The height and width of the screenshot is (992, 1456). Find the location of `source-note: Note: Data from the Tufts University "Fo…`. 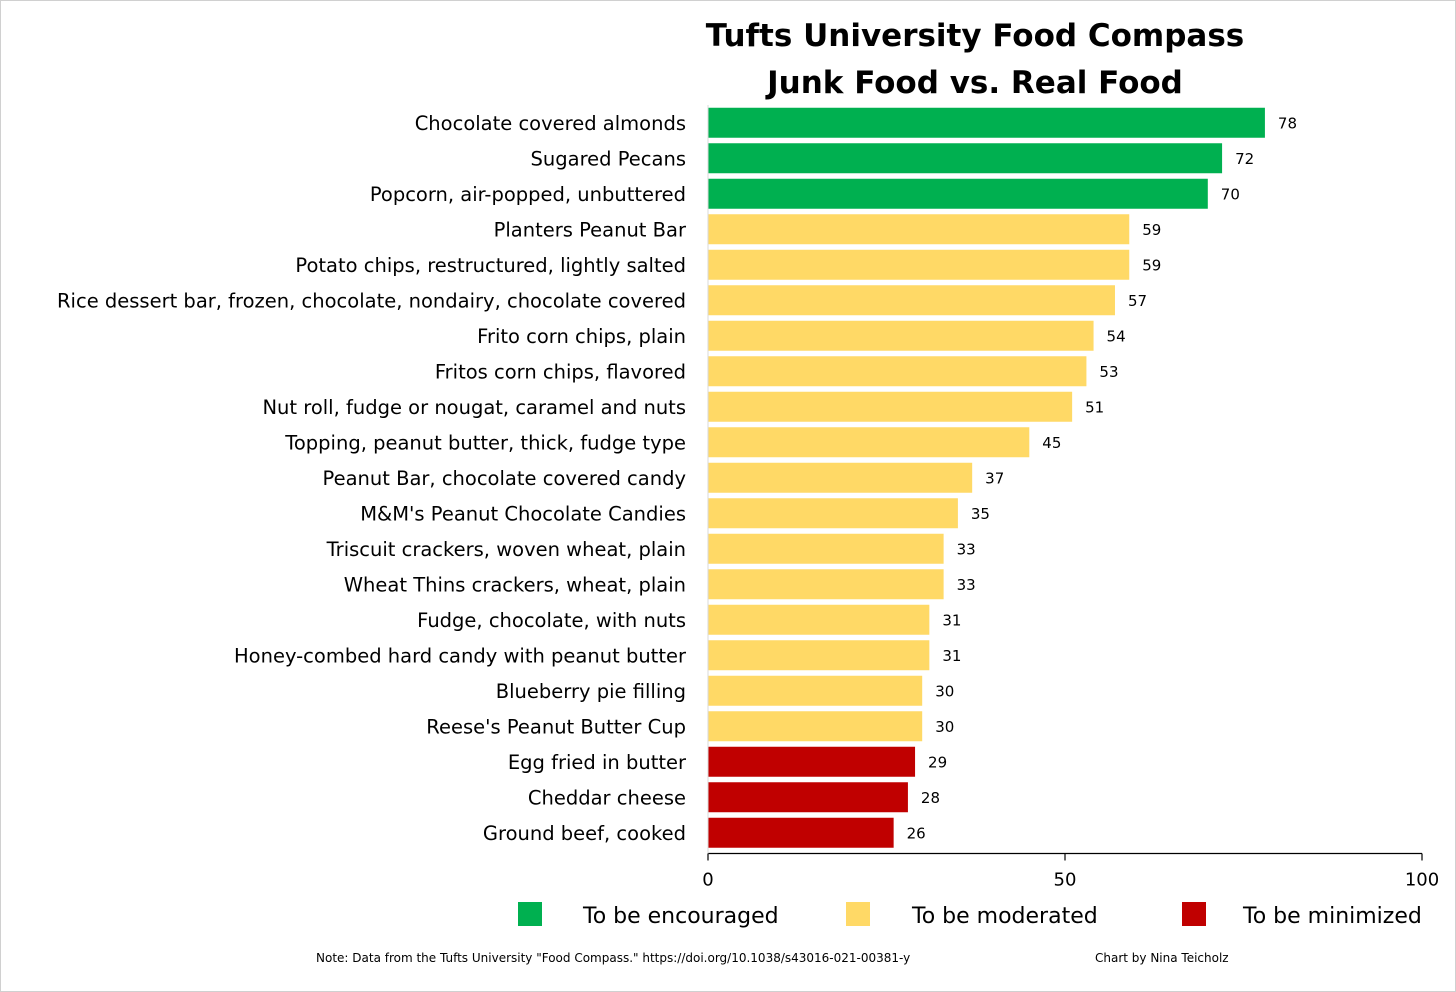

source-note: Note: Data from the Tufts University "Fo… is located at coordinates (613, 958).